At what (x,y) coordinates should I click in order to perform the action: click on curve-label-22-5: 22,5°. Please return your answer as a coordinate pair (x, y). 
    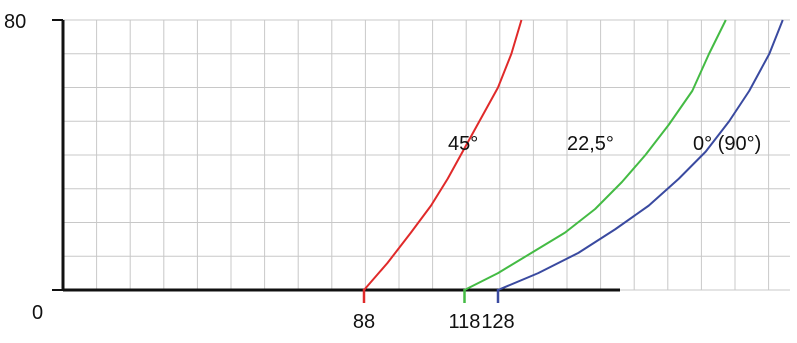
    Looking at the image, I should click on (590, 144).